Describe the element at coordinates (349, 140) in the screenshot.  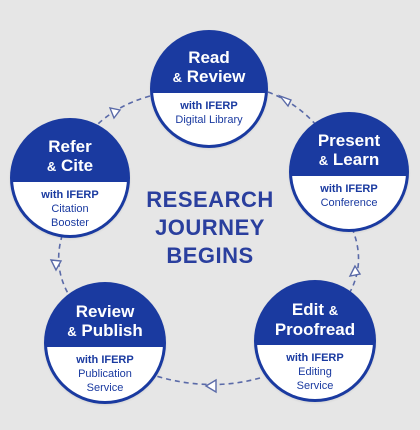
I see `node-title: Present` at that location.